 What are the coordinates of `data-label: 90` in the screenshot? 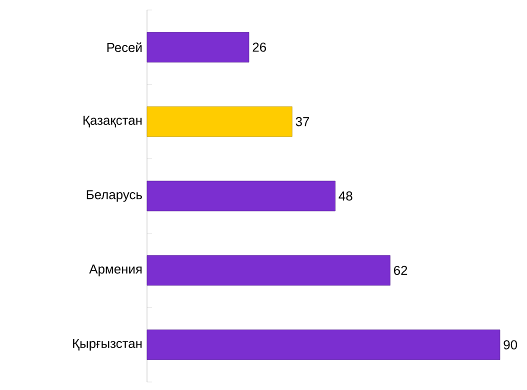 It's located at (511, 345).